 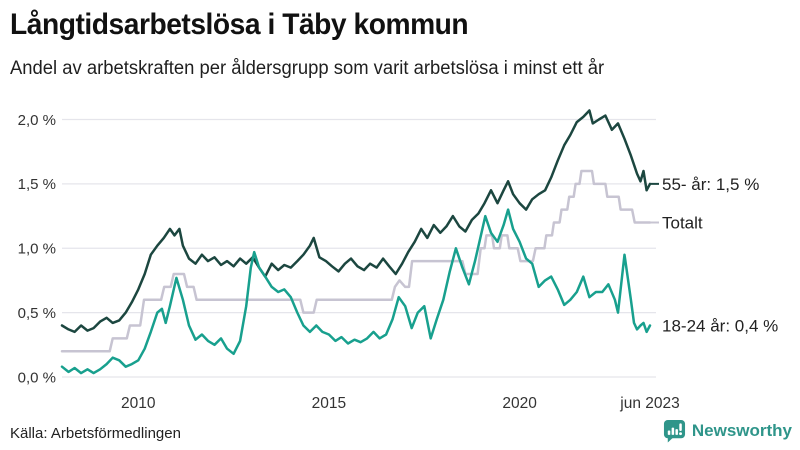 I want to click on series-end-label-totalt: Totalt, so click(x=682, y=222).